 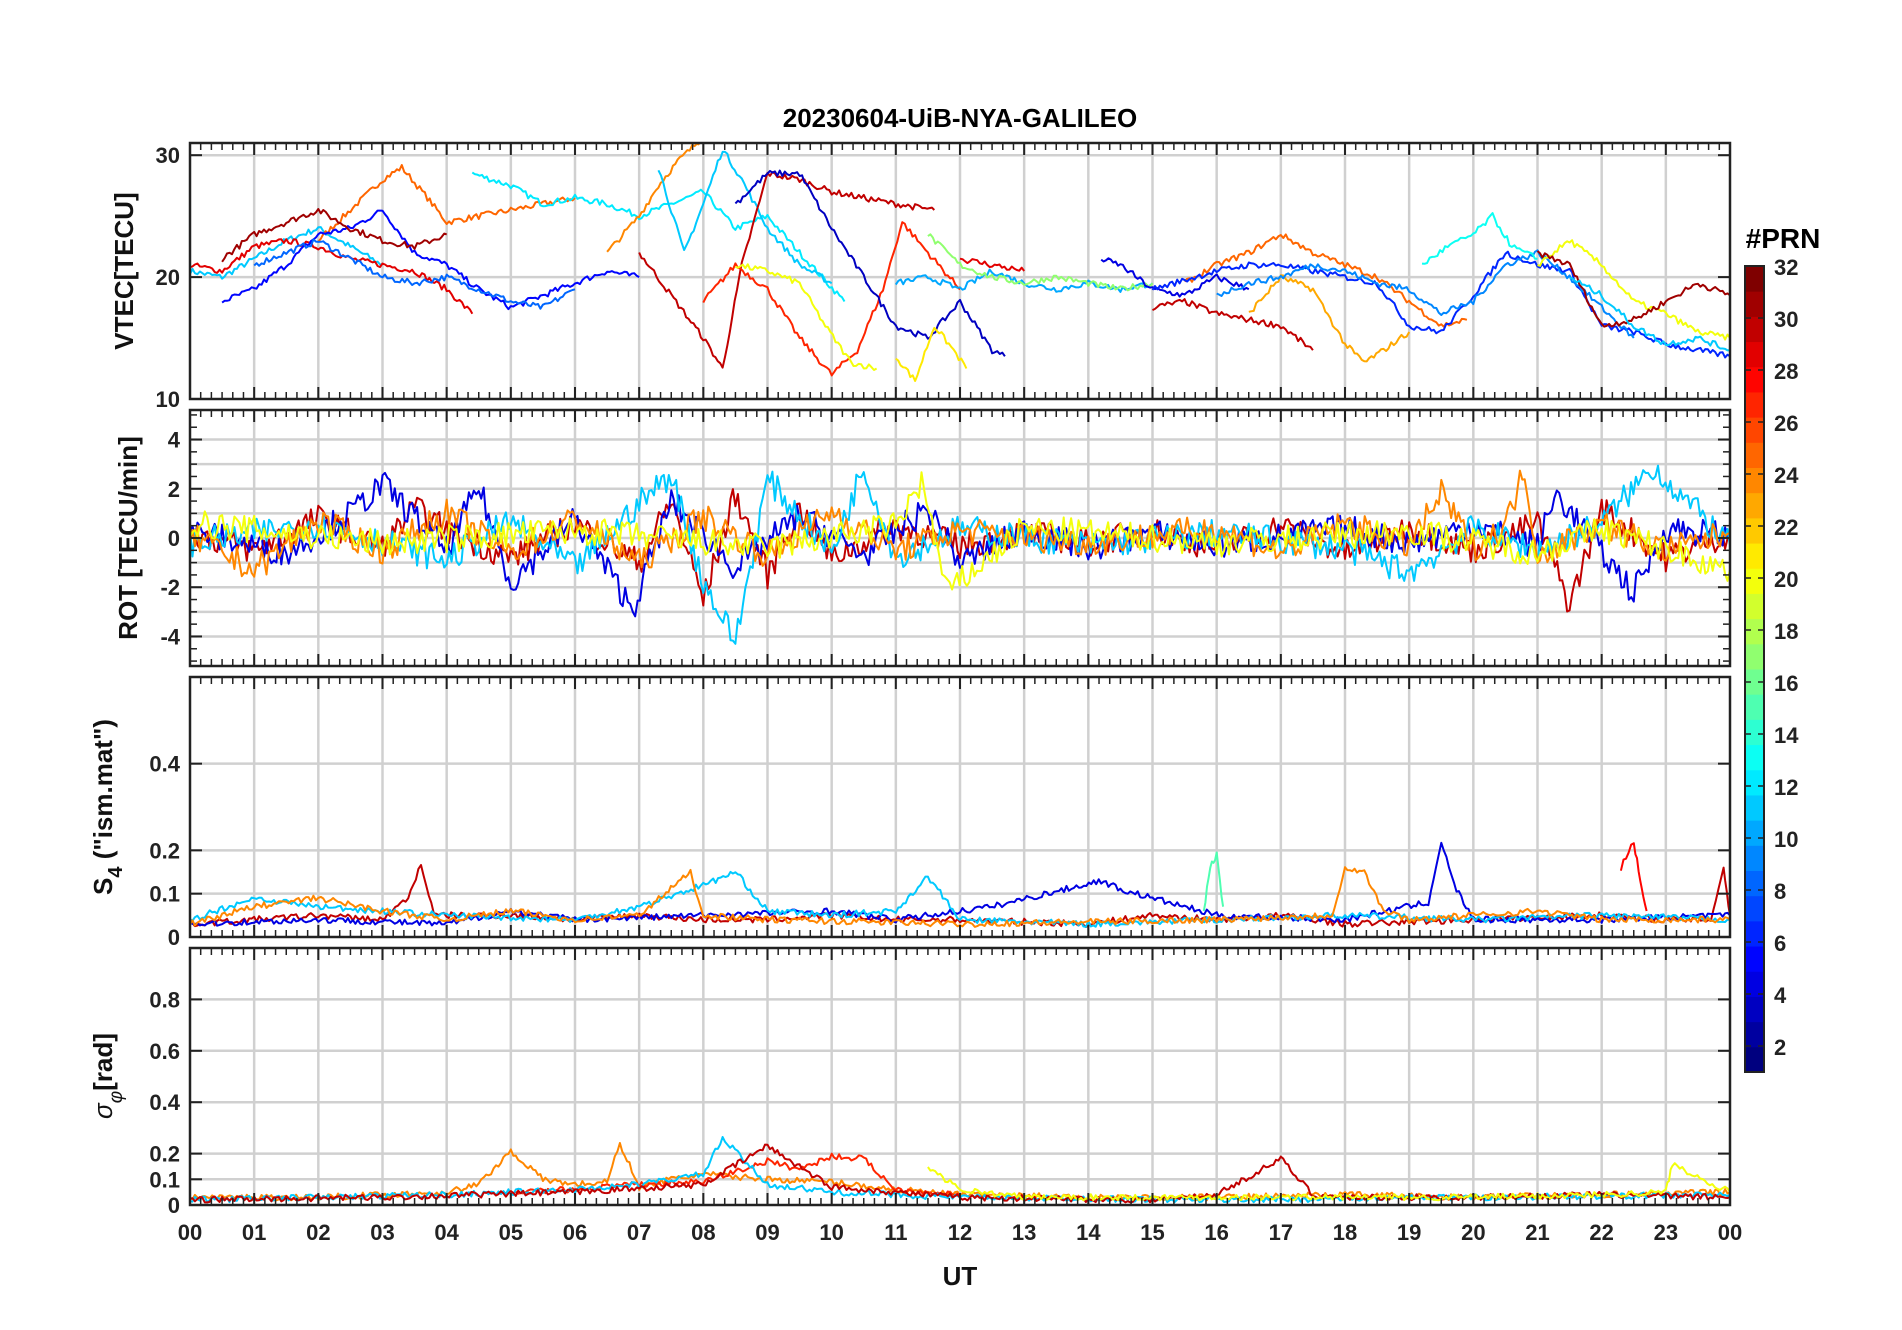 I want to click on x-tick-label: 06, so click(x=575, y=1232).